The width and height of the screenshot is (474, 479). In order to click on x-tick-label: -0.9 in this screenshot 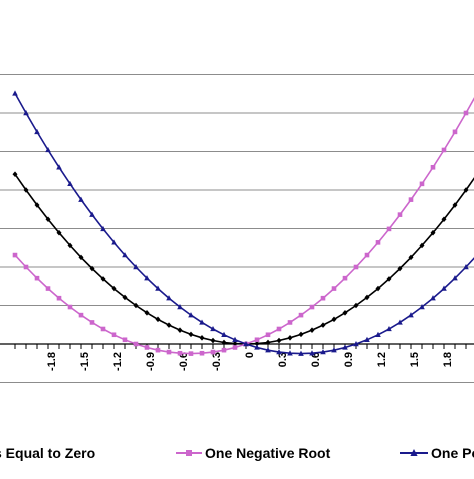, I will do `click(151, 361)`.